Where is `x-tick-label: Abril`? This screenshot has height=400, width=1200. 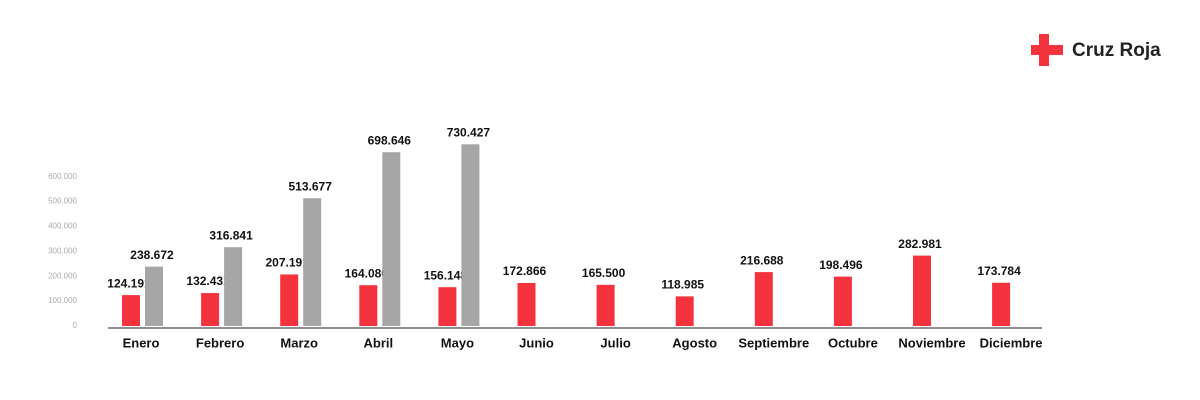 x-tick-label: Abril is located at coordinates (378, 342).